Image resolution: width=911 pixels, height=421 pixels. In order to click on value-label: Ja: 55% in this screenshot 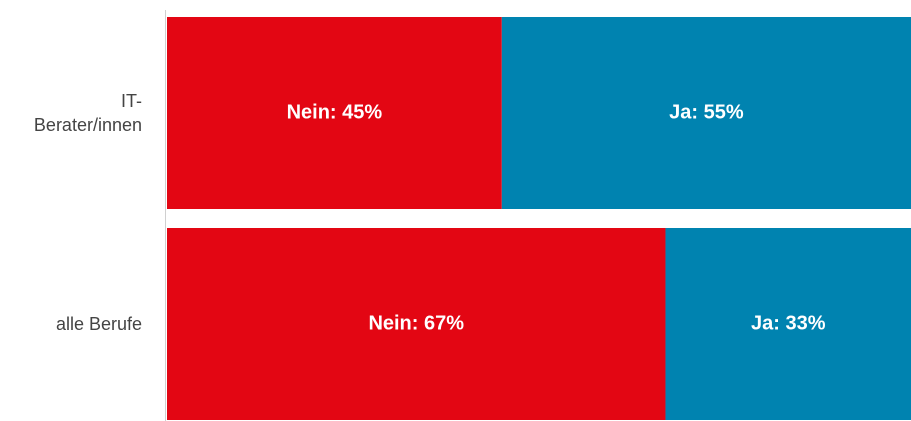, I will do `click(706, 112)`.